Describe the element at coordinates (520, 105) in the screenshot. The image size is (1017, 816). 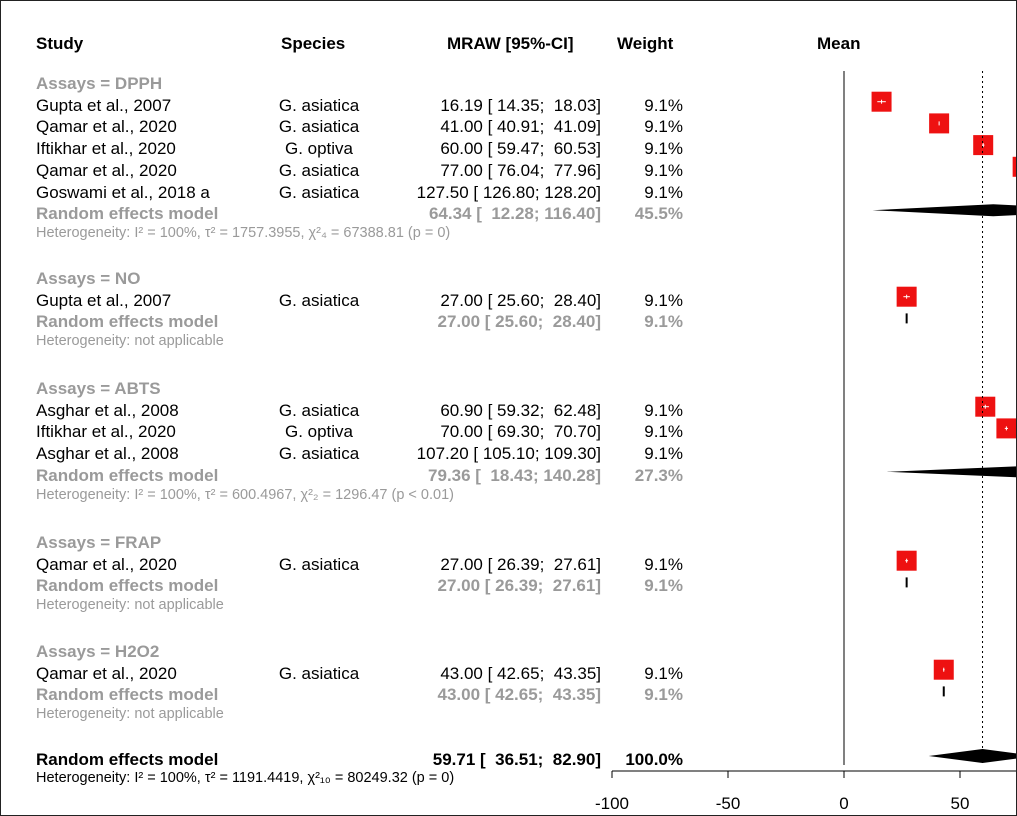
I see `study-ci: 16.19 [ 14.35; 18.03]` at that location.